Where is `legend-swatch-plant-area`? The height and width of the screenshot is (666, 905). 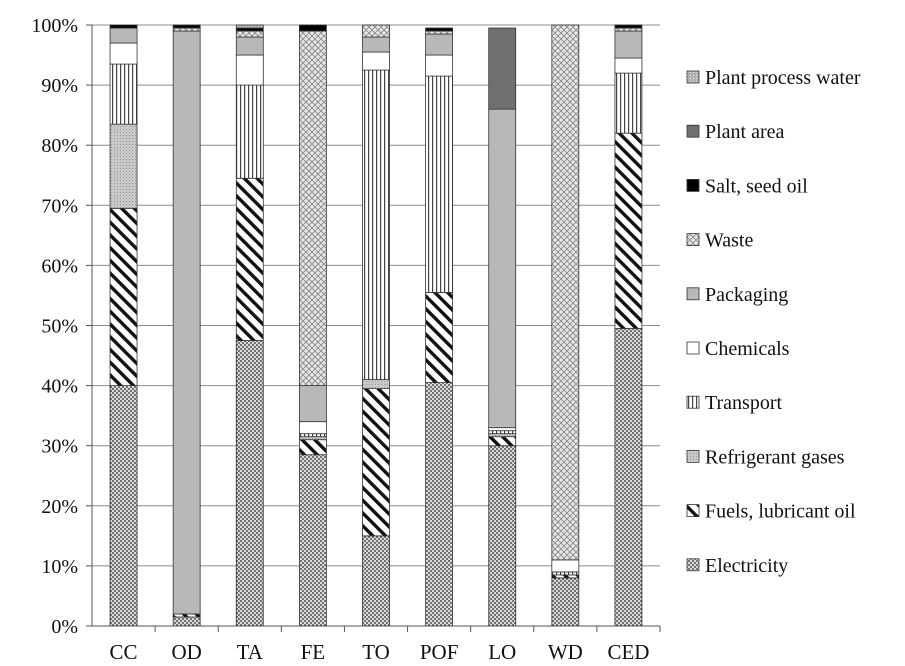
legend-swatch-plant-area is located at coordinates (693, 131).